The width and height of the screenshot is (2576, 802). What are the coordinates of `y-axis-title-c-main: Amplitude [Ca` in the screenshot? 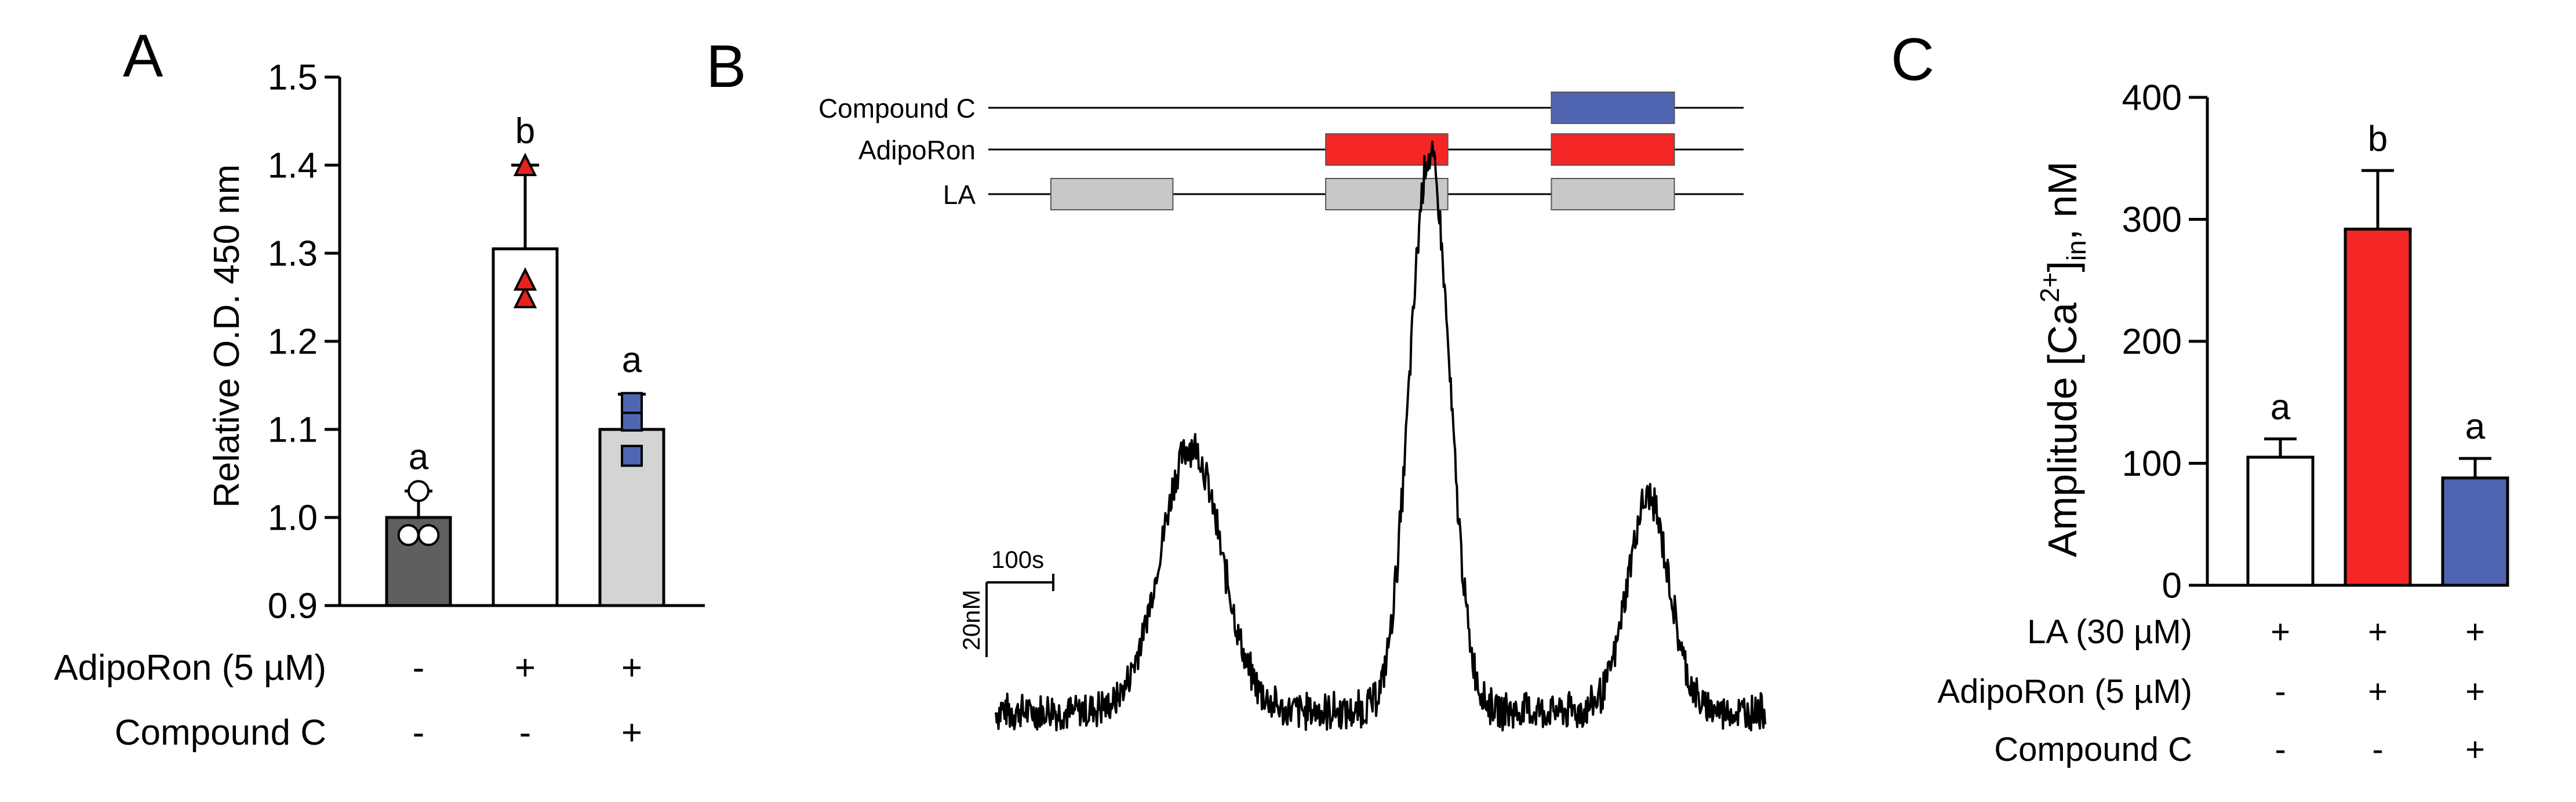 It's located at (2062, 429).